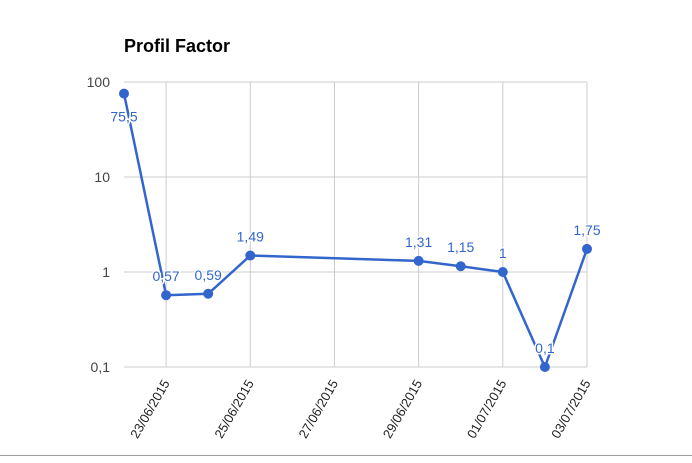  Describe the element at coordinates (102, 177) in the screenshot. I see `y-tick-label: 10` at that location.